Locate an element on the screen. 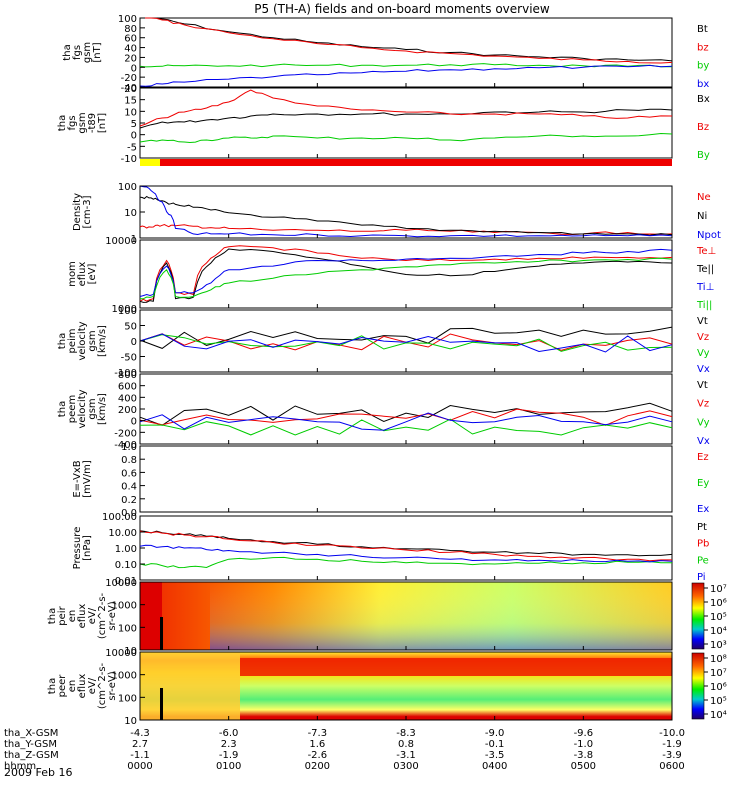 The width and height of the screenshot is (750, 800). panel-7: 1.0 0.8 0.6 0.4 0.2 0.0 E=-VxB[mV/m] Ez Ey Ex is located at coordinates (390, 480).